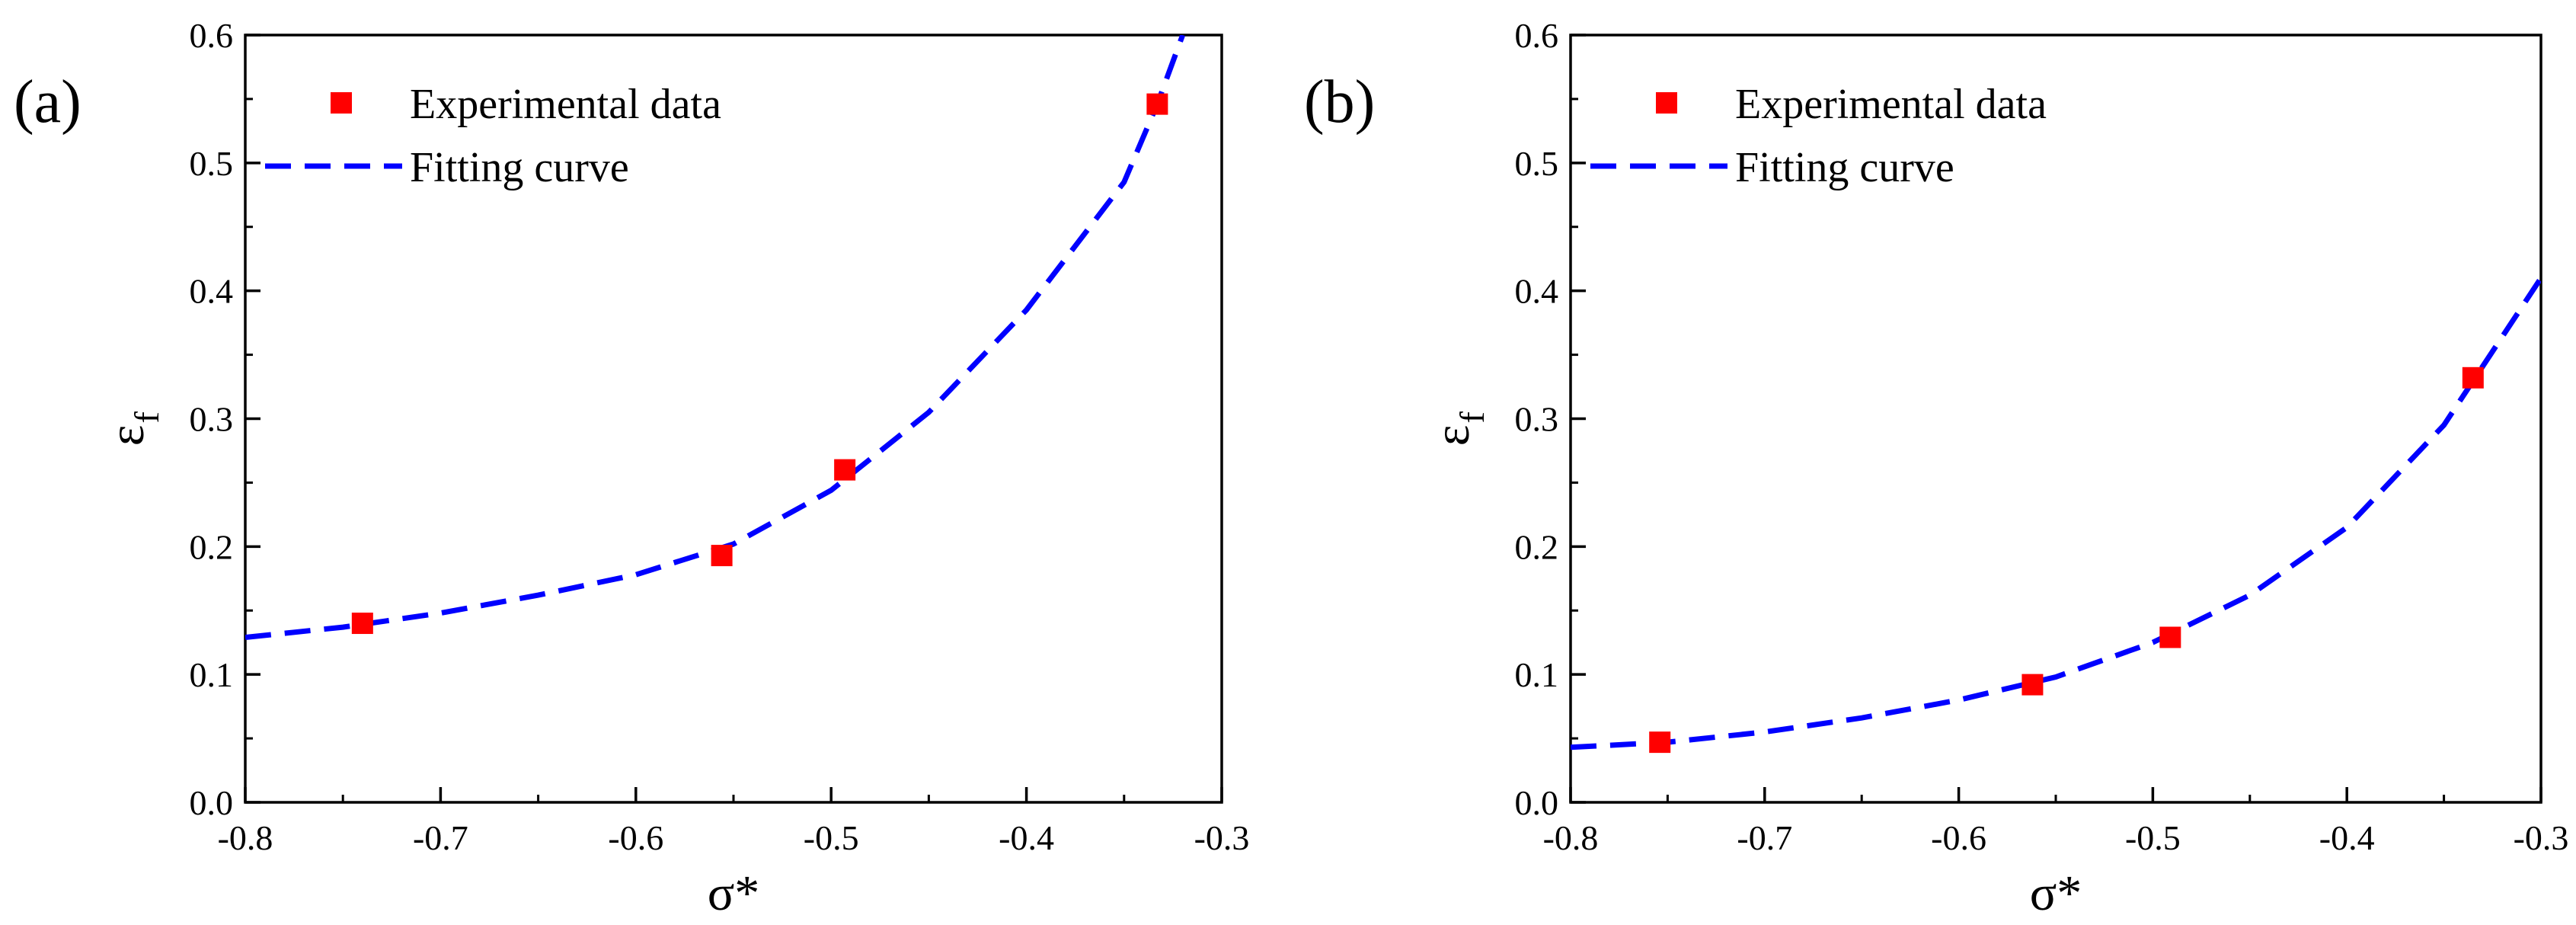 This screenshot has width=2576, height=925. I want to click on panel-label: (a), so click(48, 102).